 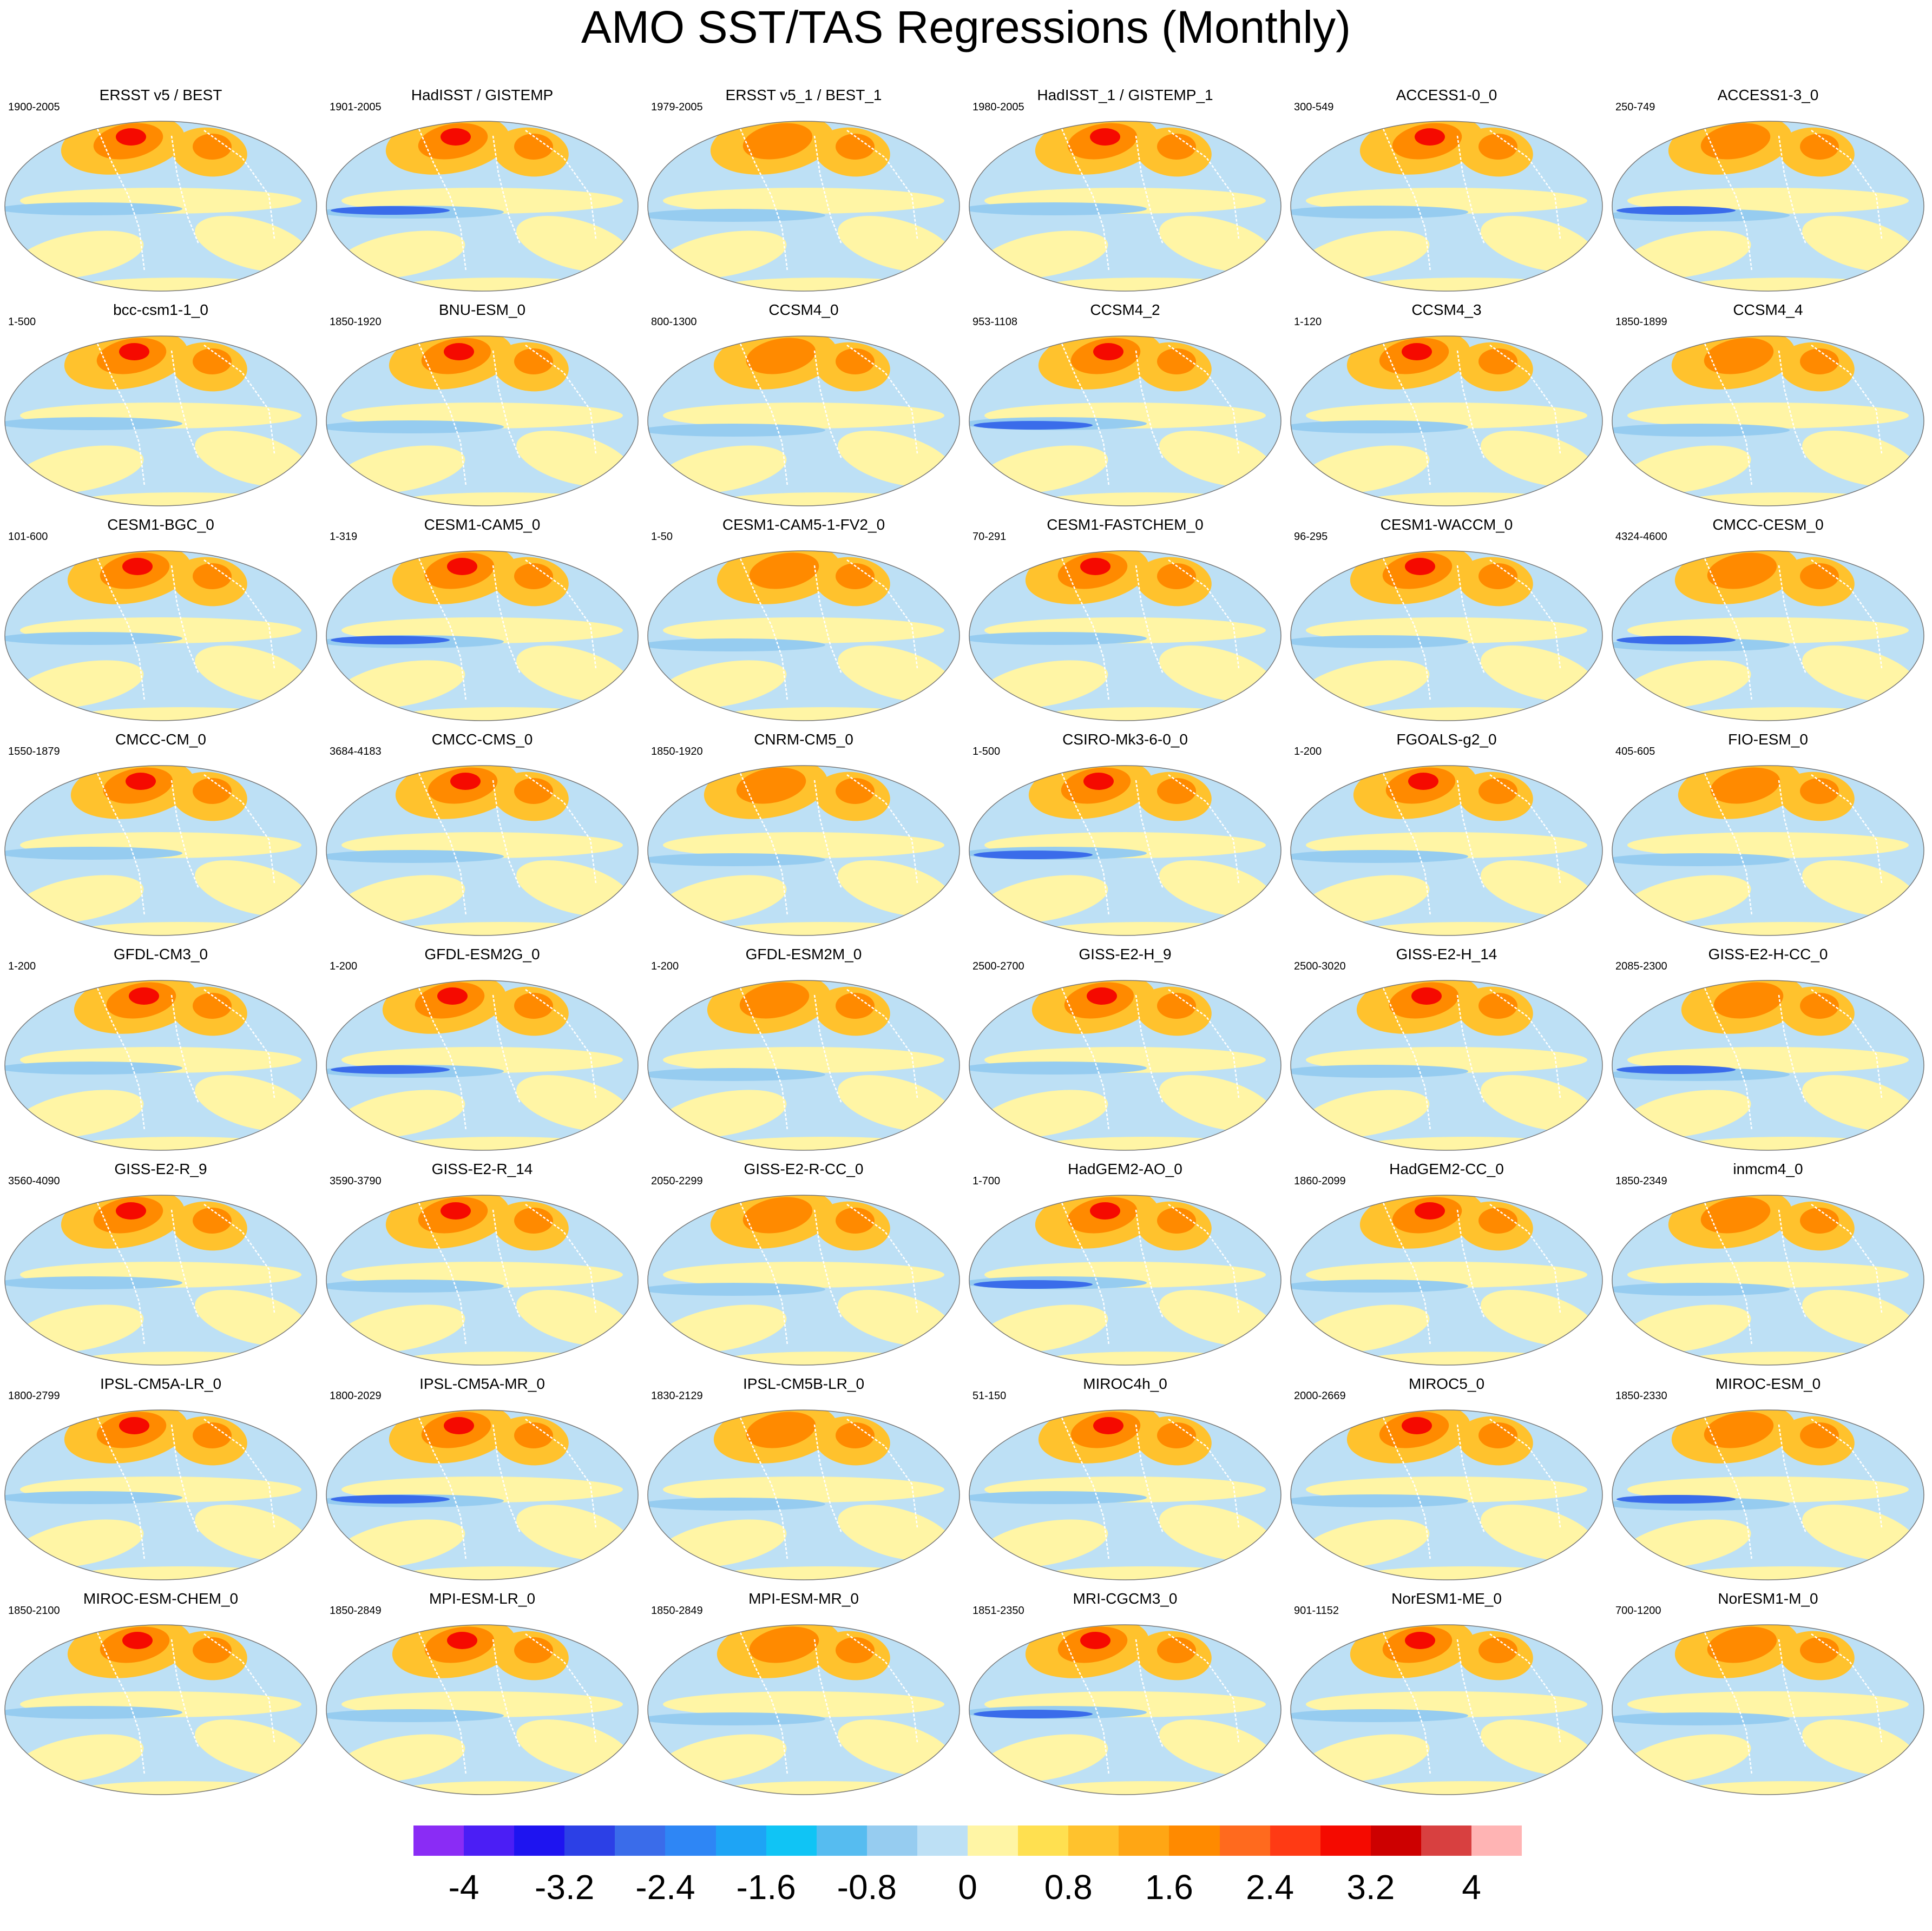 I want to click on panel-title: CCSM4_4, so click(x=1768, y=309).